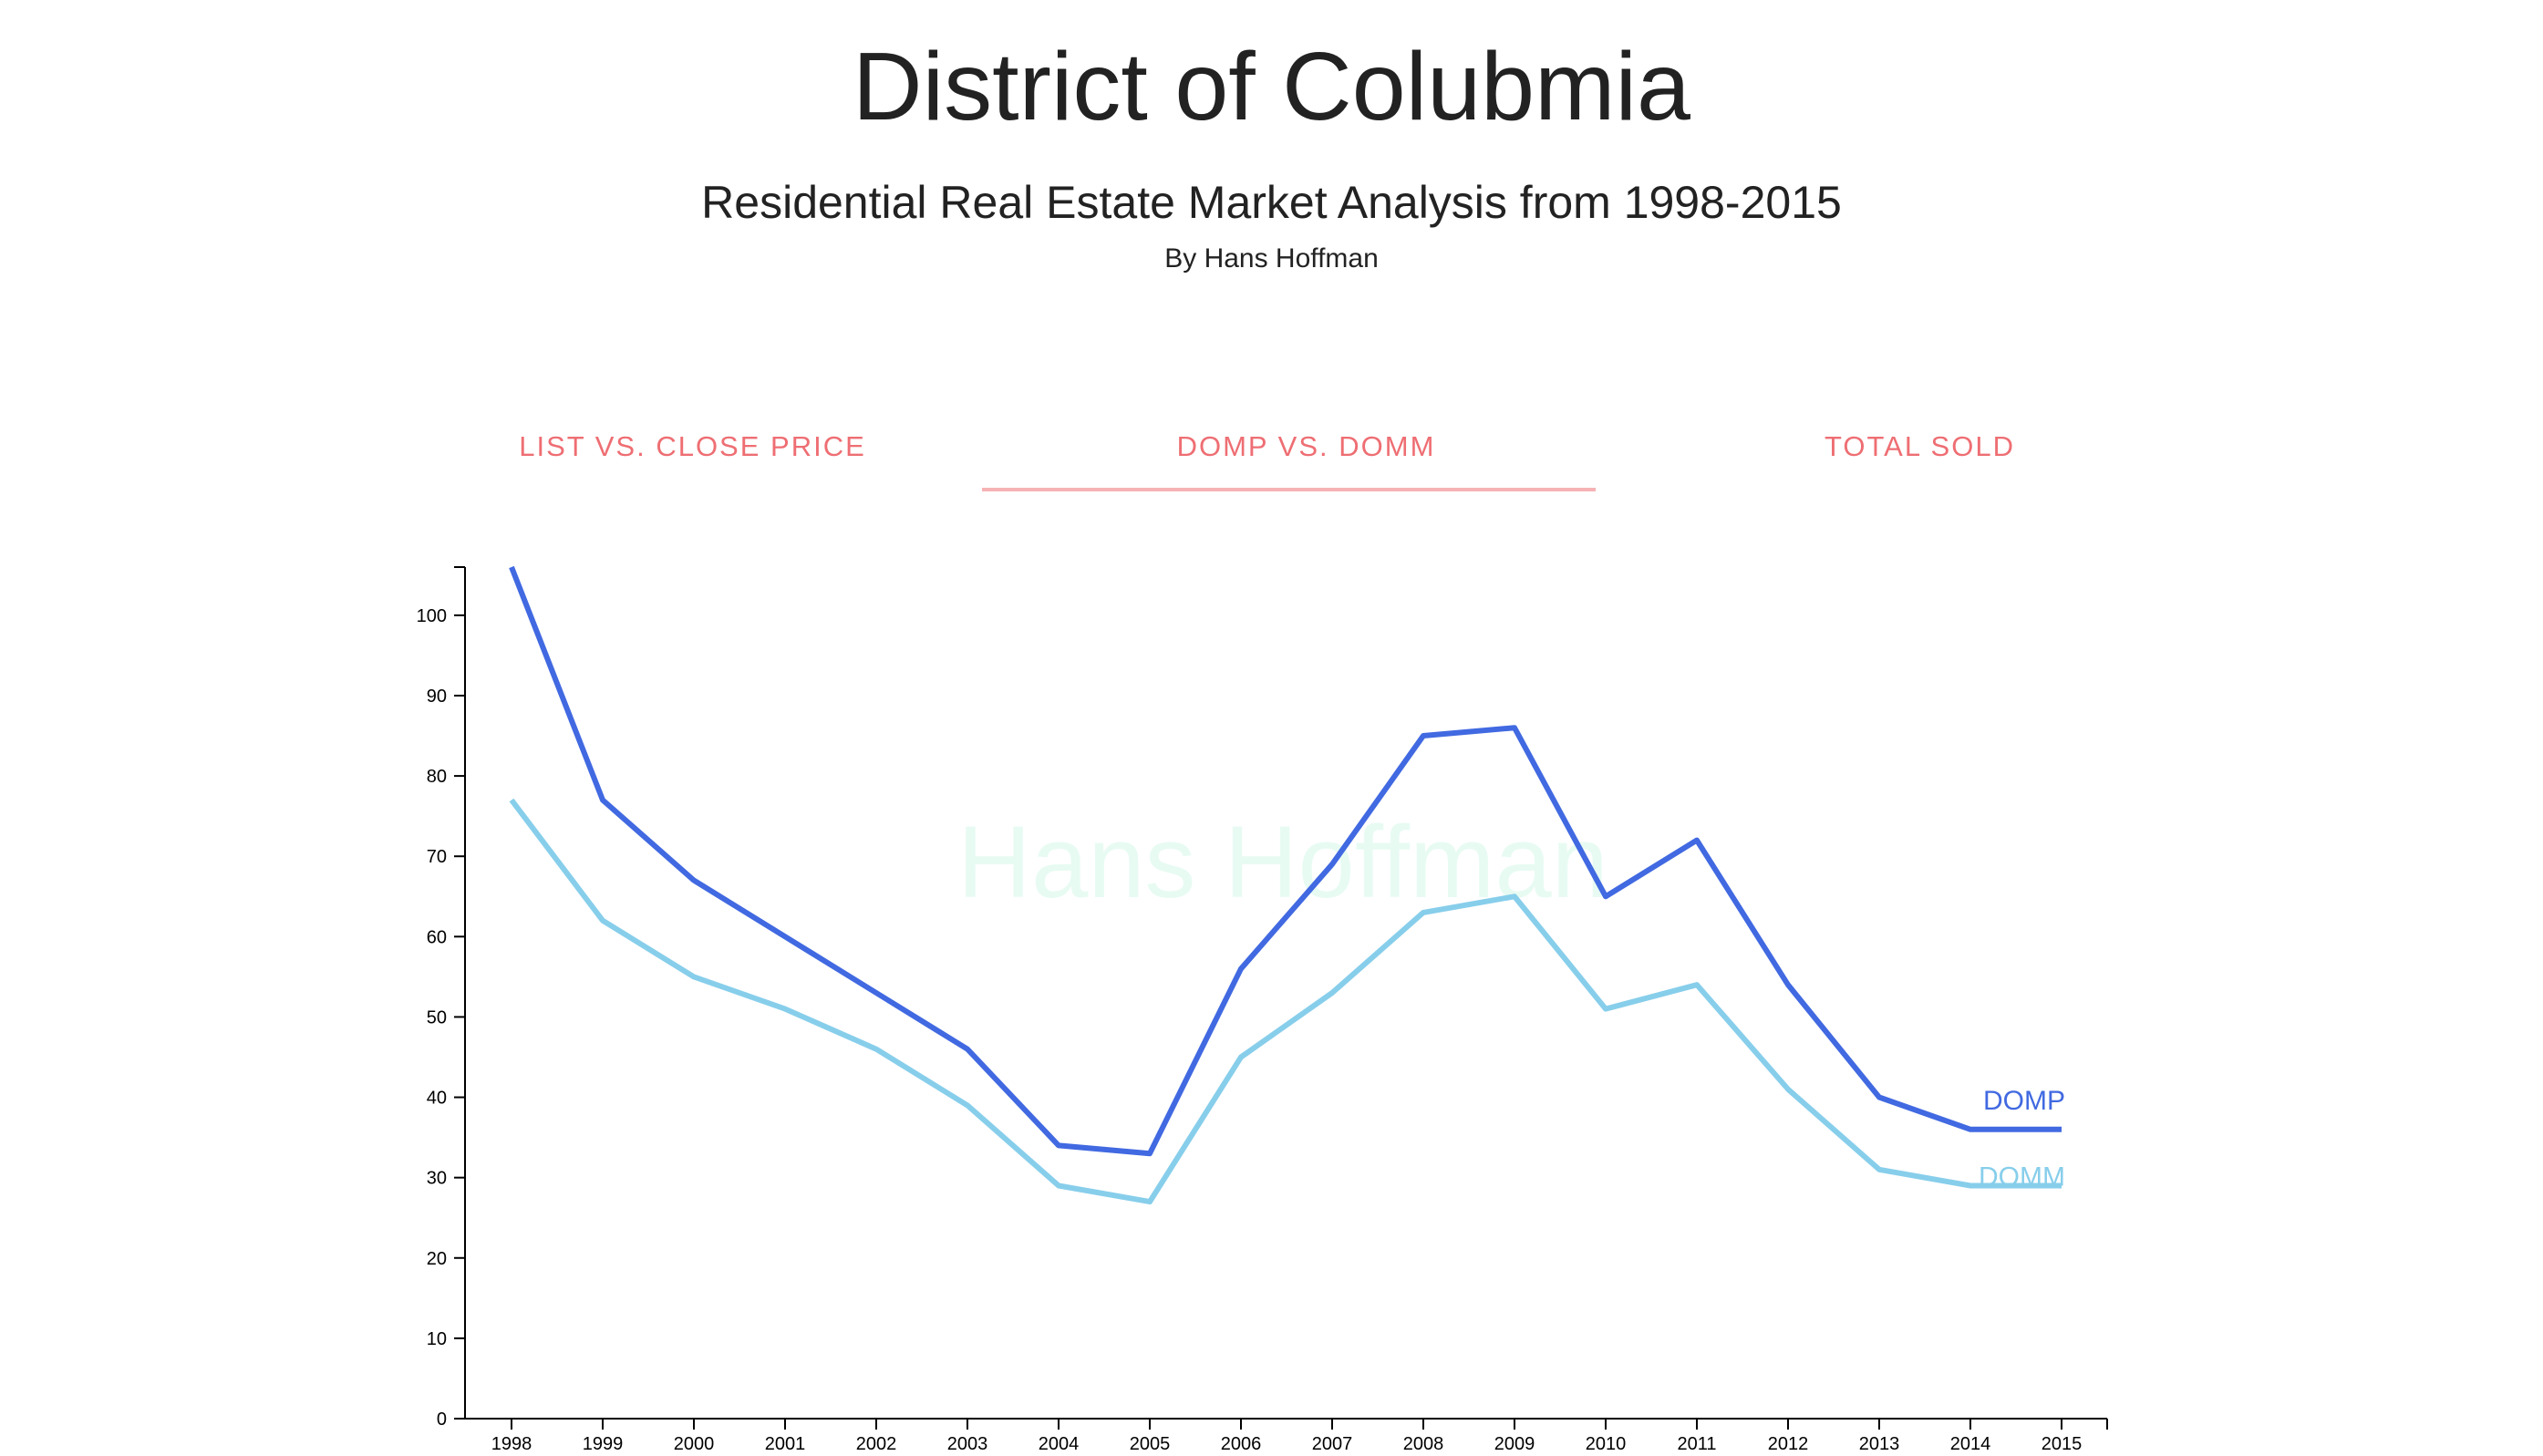 This screenshot has width=2543, height=1456. I want to click on y-tick-label: 60, so click(437, 937).